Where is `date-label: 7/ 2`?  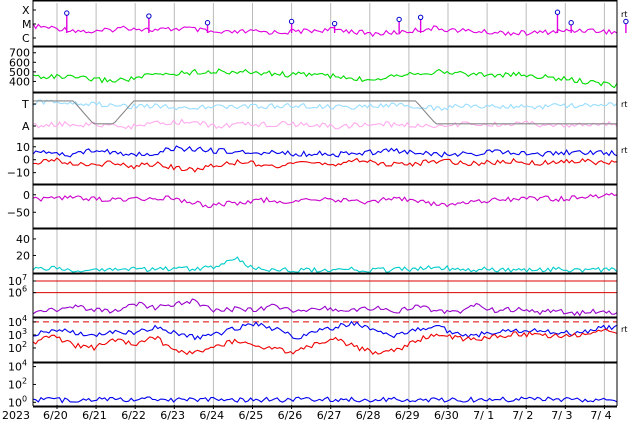 date-label: 7/ 2 is located at coordinates (522, 415).